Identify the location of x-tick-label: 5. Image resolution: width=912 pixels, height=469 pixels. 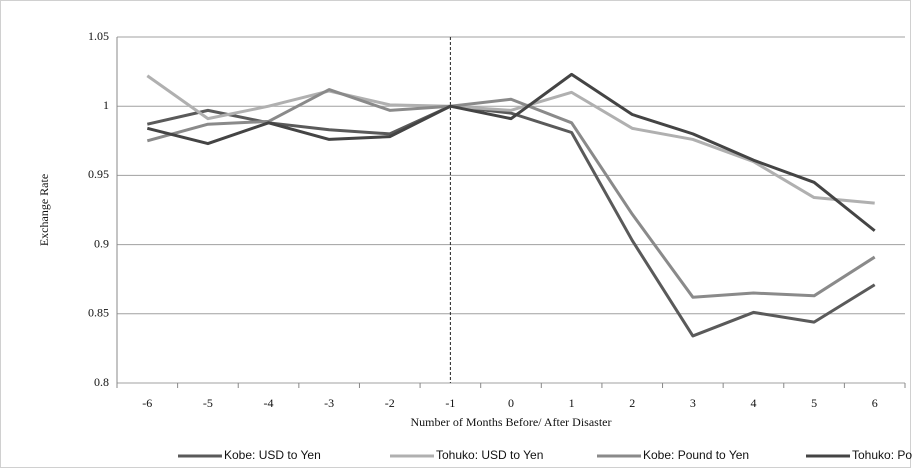
(814, 403).